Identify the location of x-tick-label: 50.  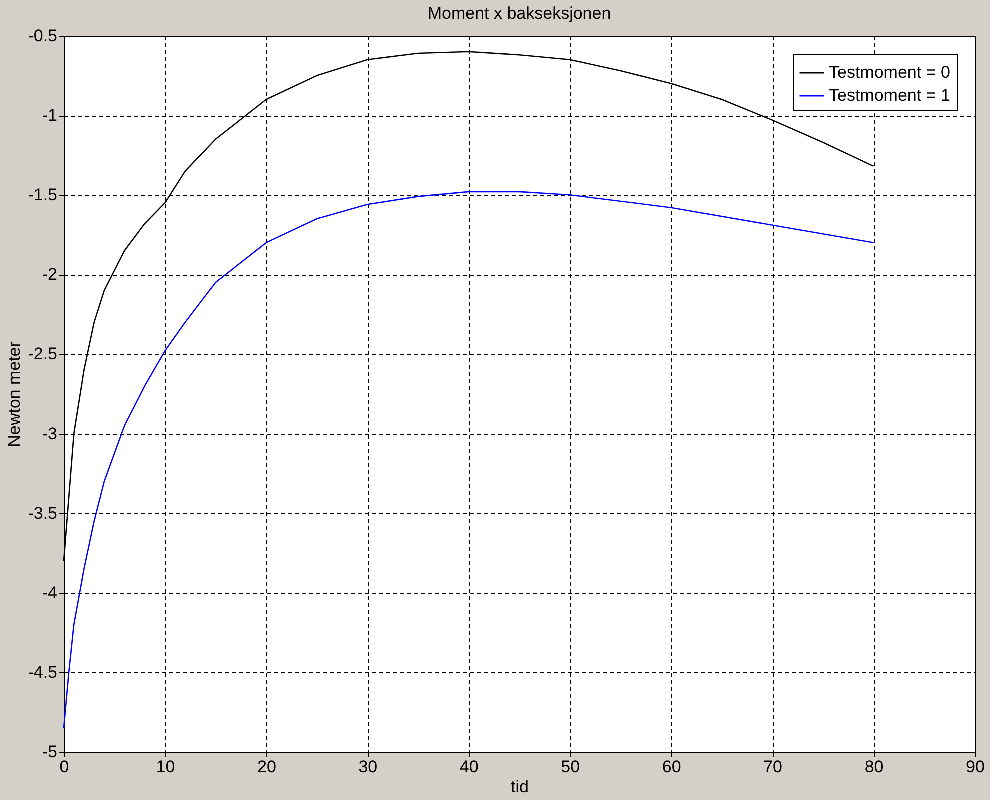
(570, 767).